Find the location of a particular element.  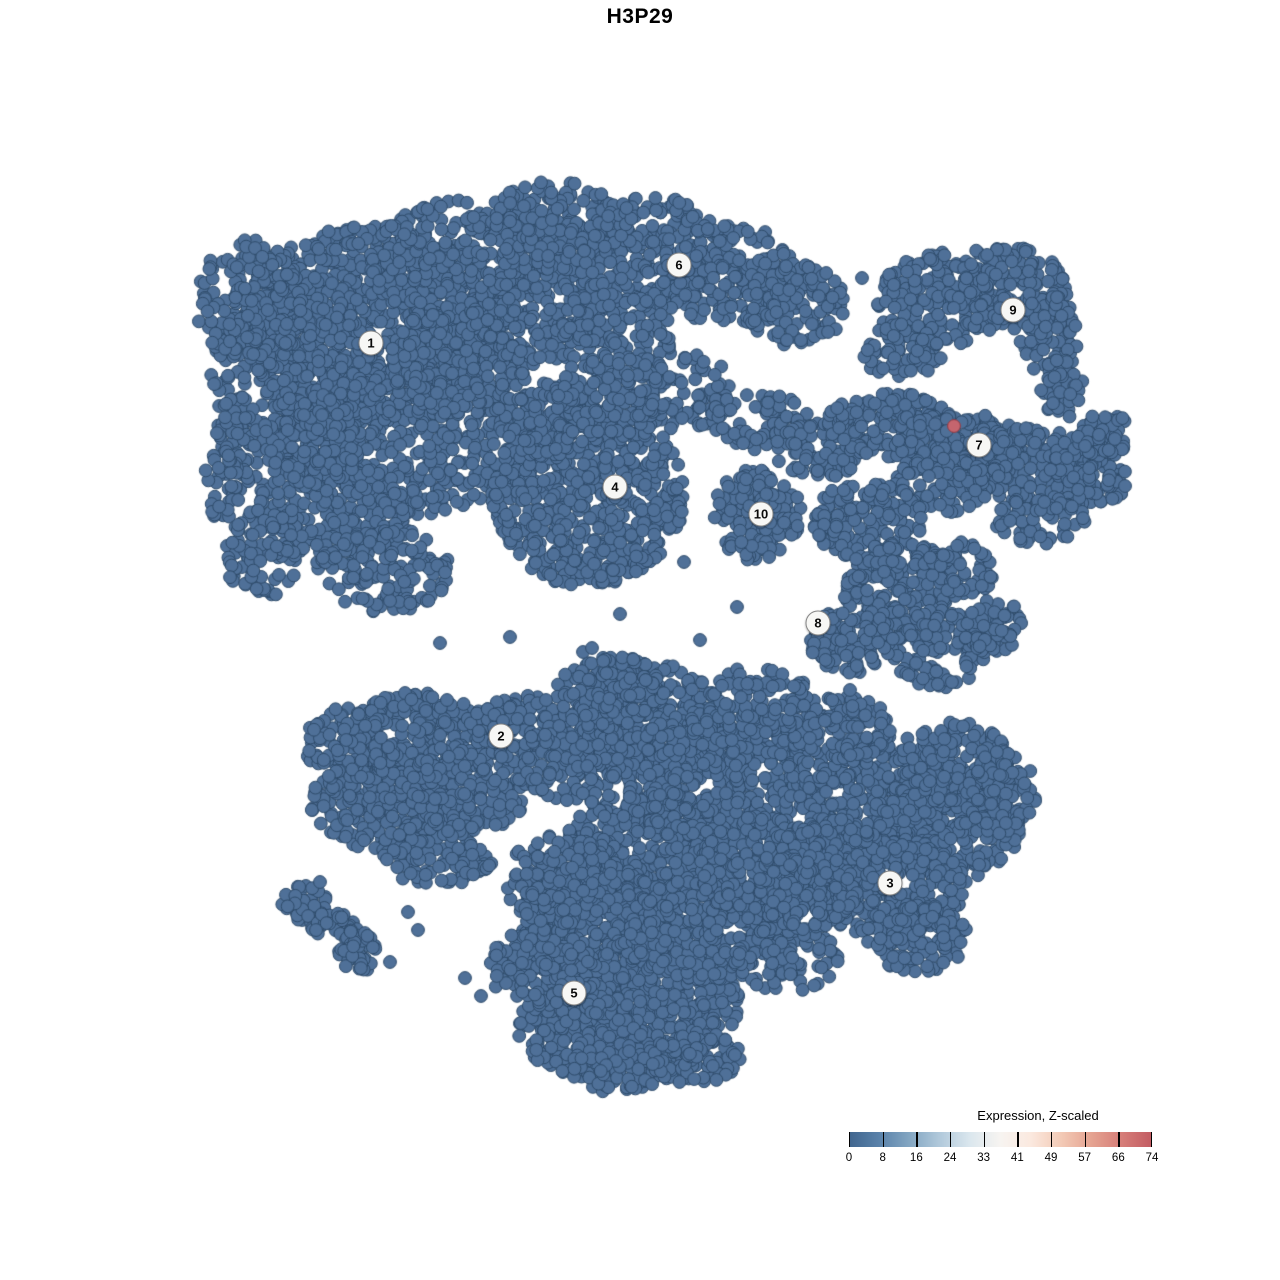

cluster-label-9: 9 is located at coordinates (1013, 310).